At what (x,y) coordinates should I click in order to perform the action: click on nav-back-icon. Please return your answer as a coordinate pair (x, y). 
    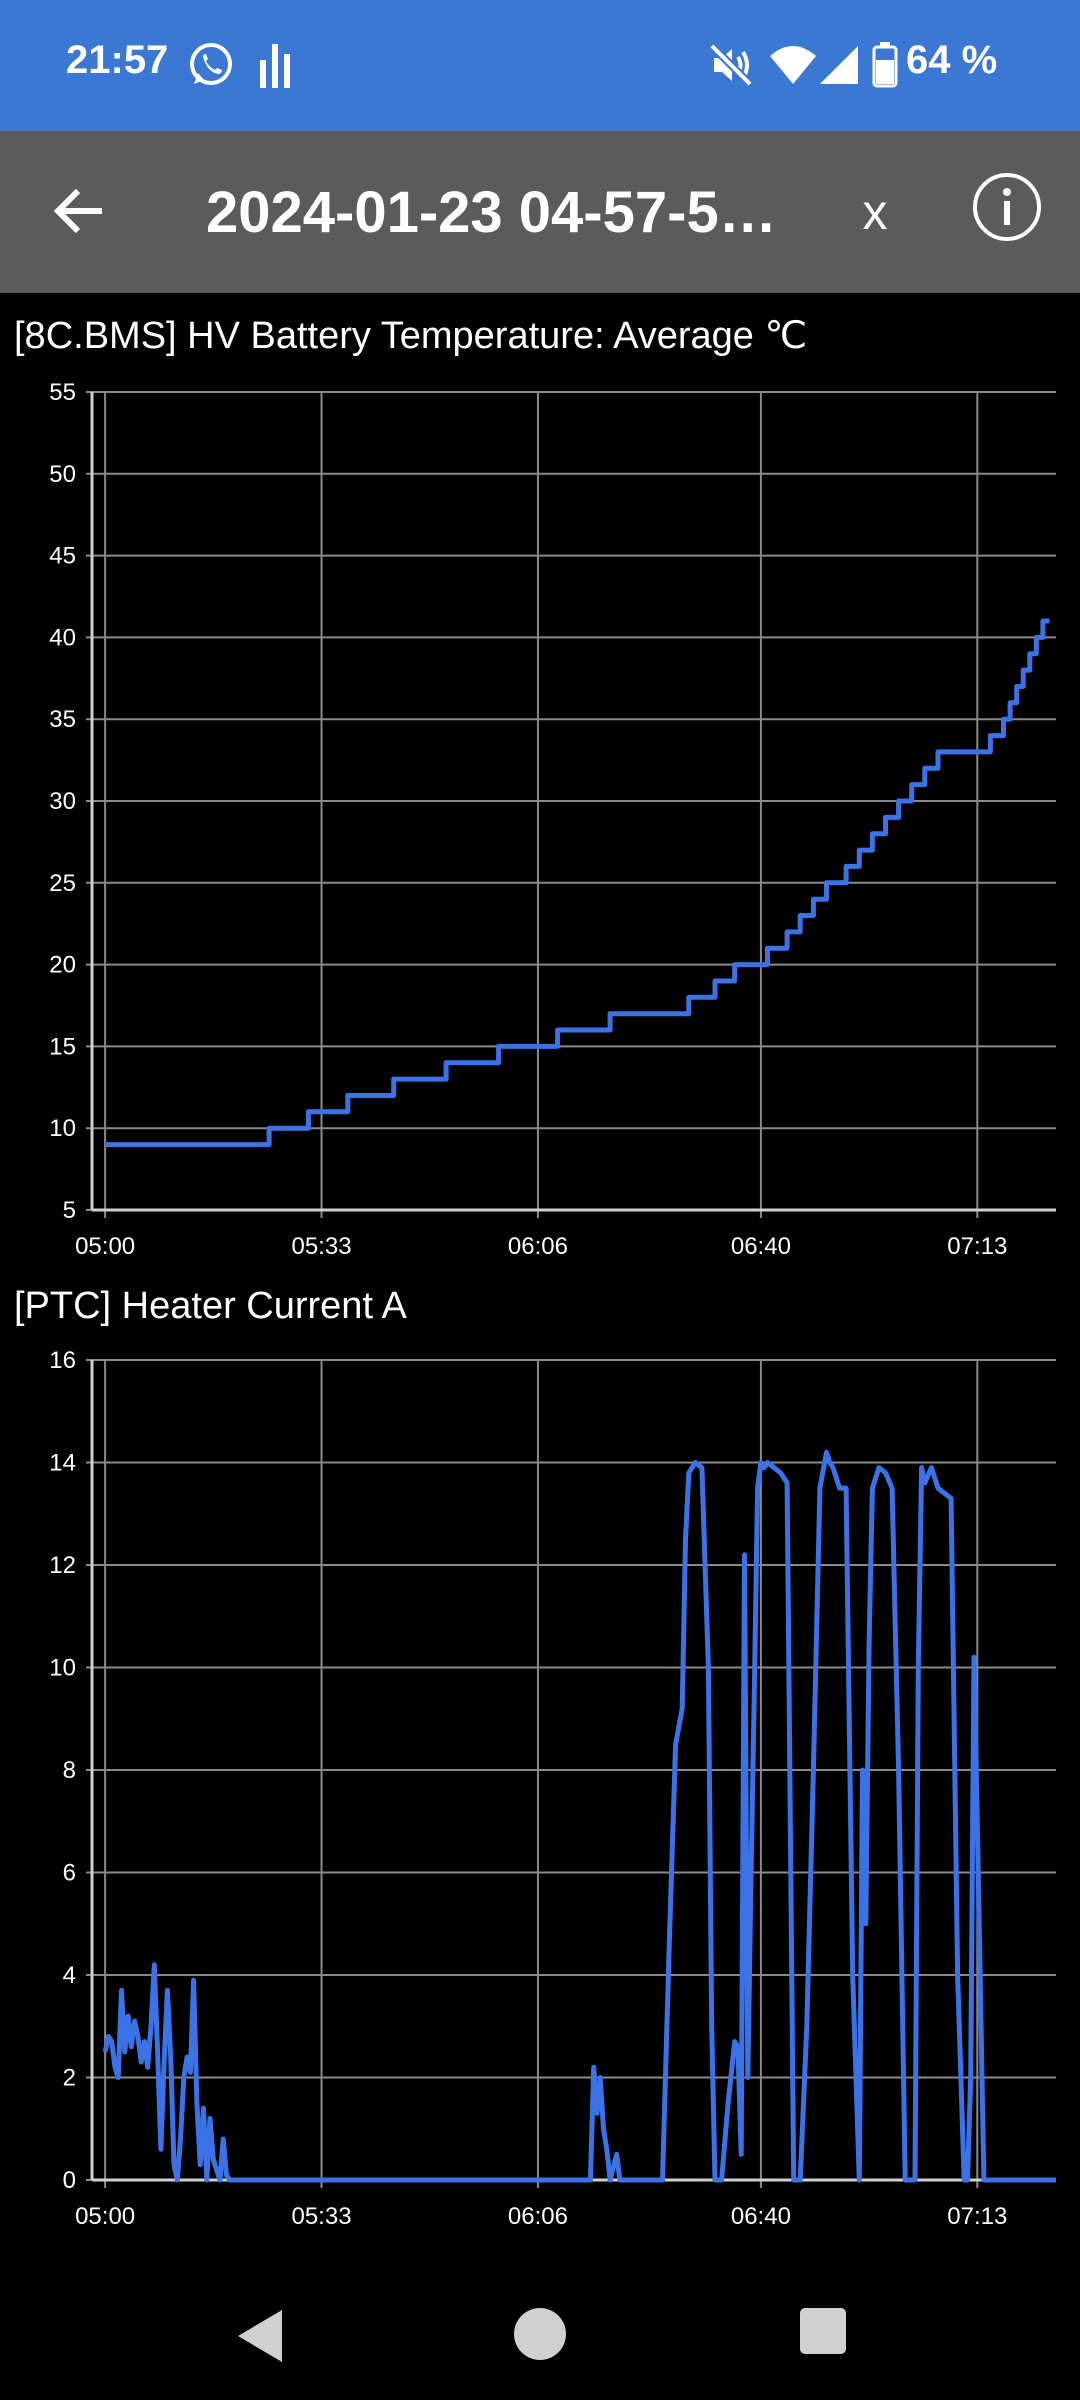
    Looking at the image, I should click on (262, 2336).